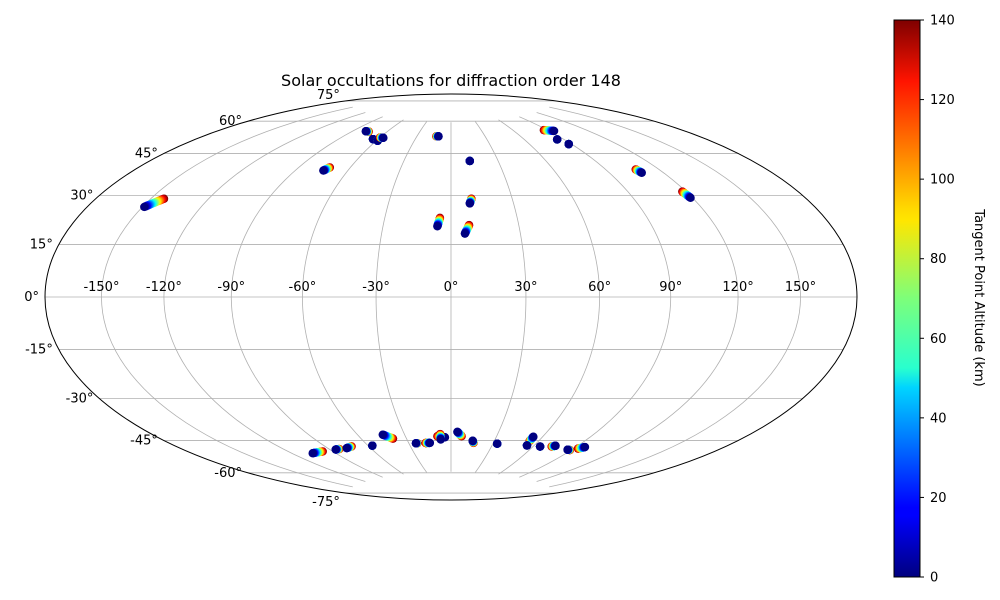  What do you see at coordinates (934, 578) in the screenshot?
I see `colorbar-tick-label: 0` at bounding box center [934, 578].